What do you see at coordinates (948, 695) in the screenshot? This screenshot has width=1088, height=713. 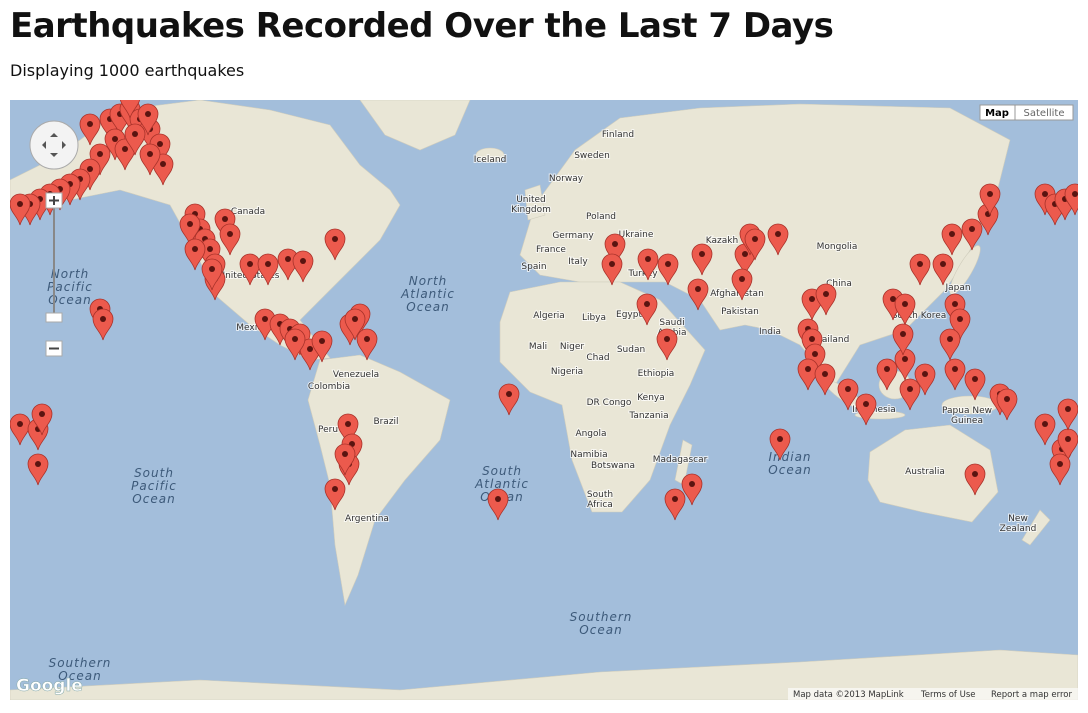 I see `terms-link: Terms of Use` at bounding box center [948, 695].